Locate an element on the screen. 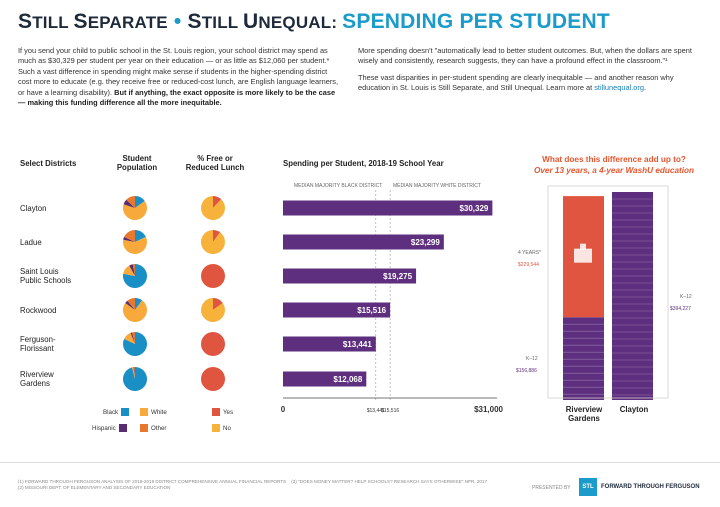 The width and height of the screenshot is (720, 507). median-white-label: MEDIAN MAJORITY WHITE DISTRICT is located at coordinates (437, 186).